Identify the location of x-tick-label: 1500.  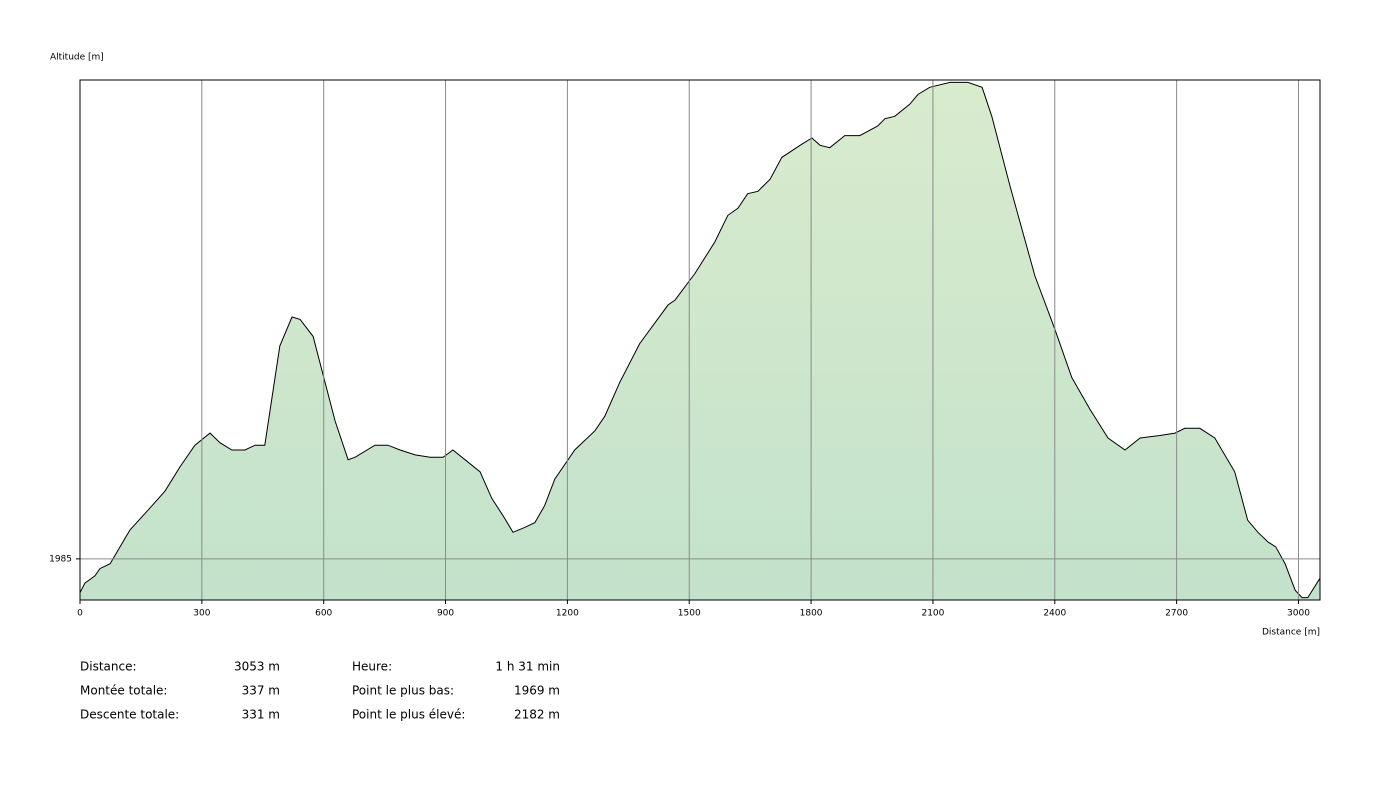
(689, 614).